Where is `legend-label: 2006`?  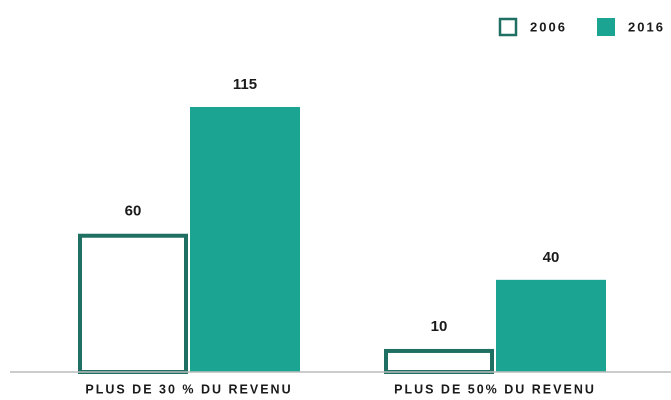 legend-label: 2006 is located at coordinates (548, 26).